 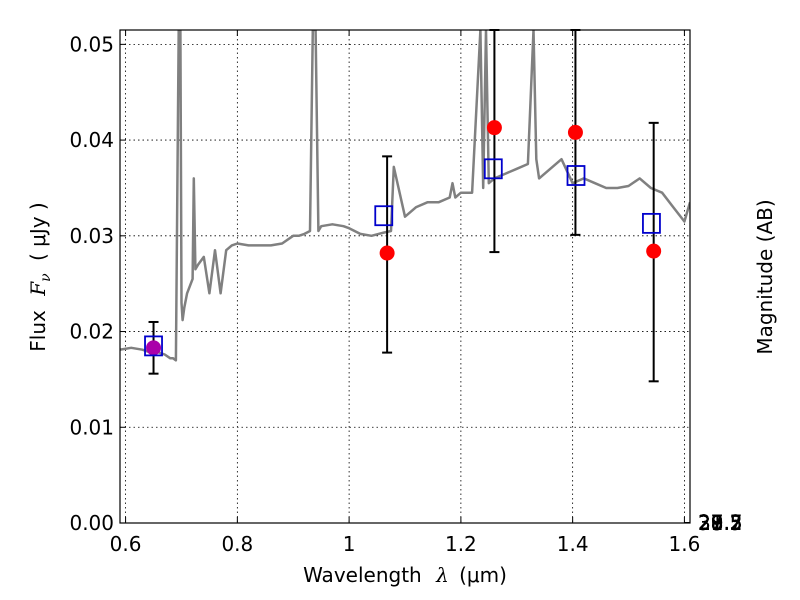 What do you see at coordinates (40, 276) in the screenshot?
I see `y-axis-label: Flux Fν ( μJy )` at bounding box center [40, 276].